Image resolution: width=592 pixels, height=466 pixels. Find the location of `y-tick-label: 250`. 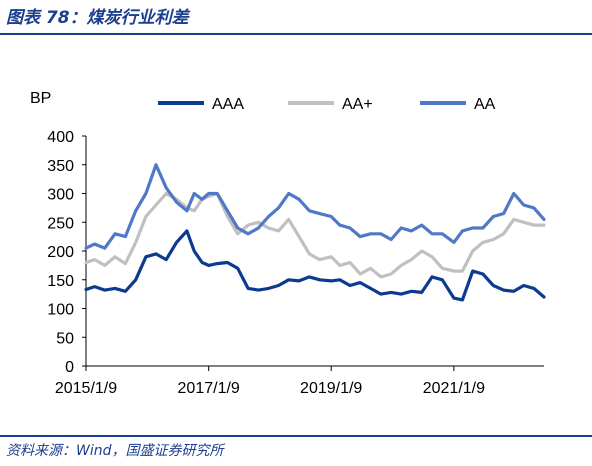

y-tick-label: 250 is located at coordinates (60, 223).